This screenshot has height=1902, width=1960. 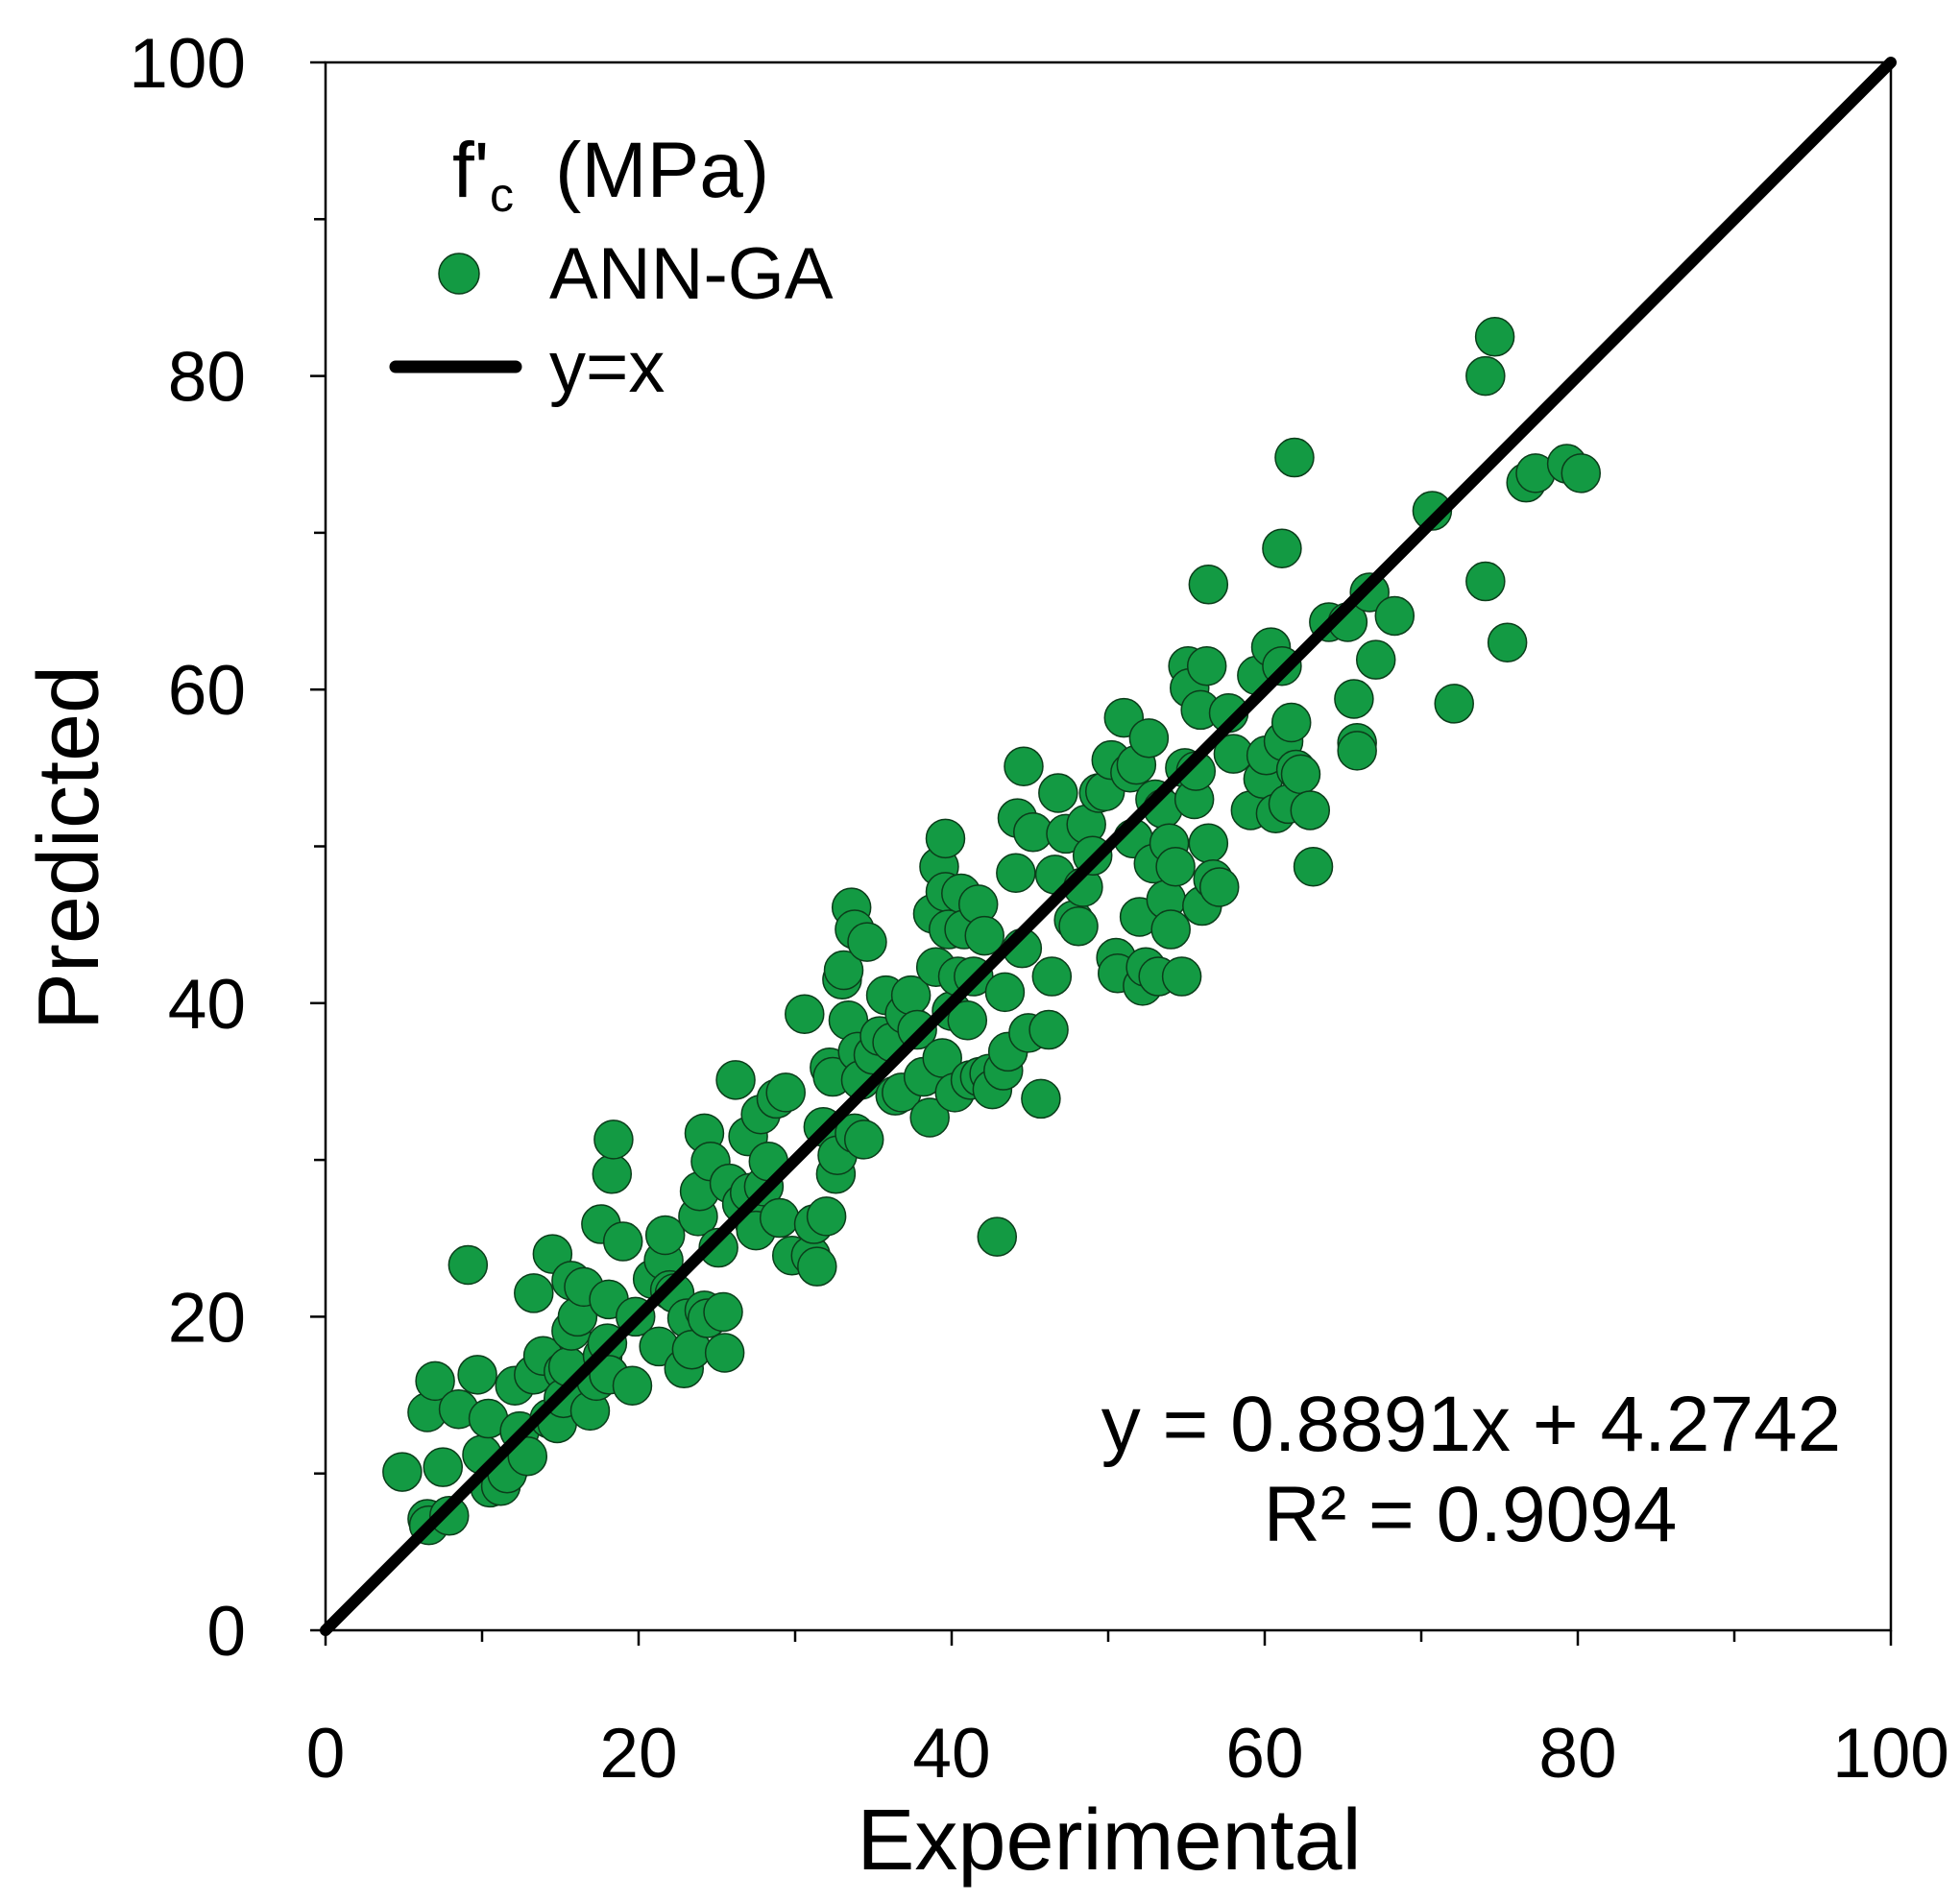 I want to click on x-tick-label: 40, so click(x=951, y=1754).